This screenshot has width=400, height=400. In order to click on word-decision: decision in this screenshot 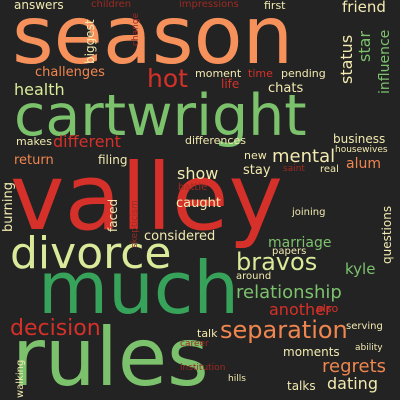, I will do `click(55, 328)`.